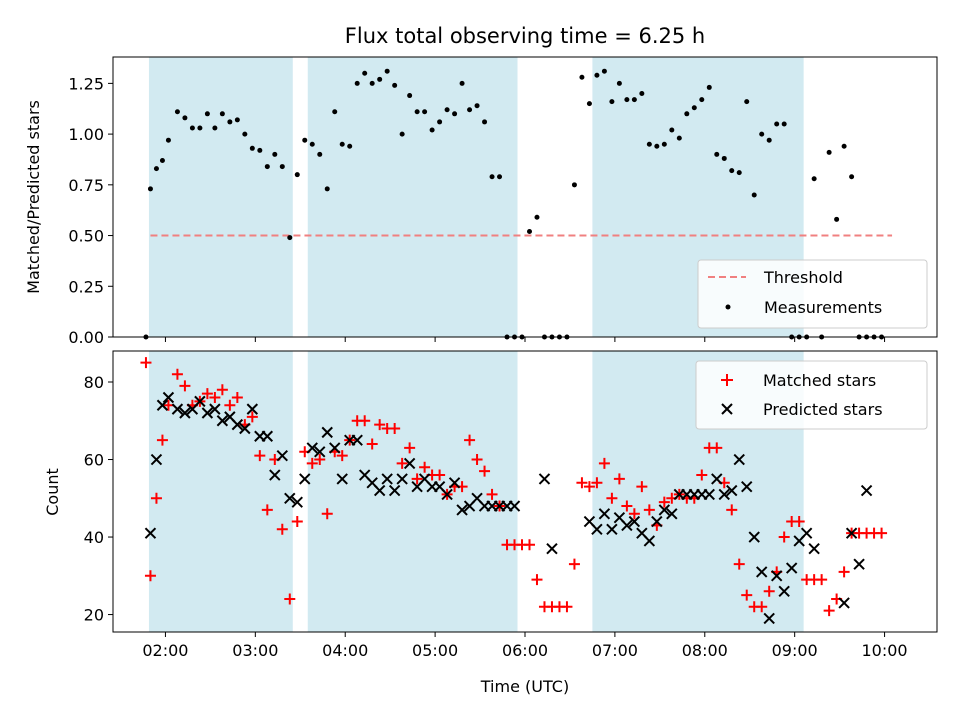  Describe the element at coordinates (728, 307) in the screenshot. I see `legend-measurements-swatch` at that location.